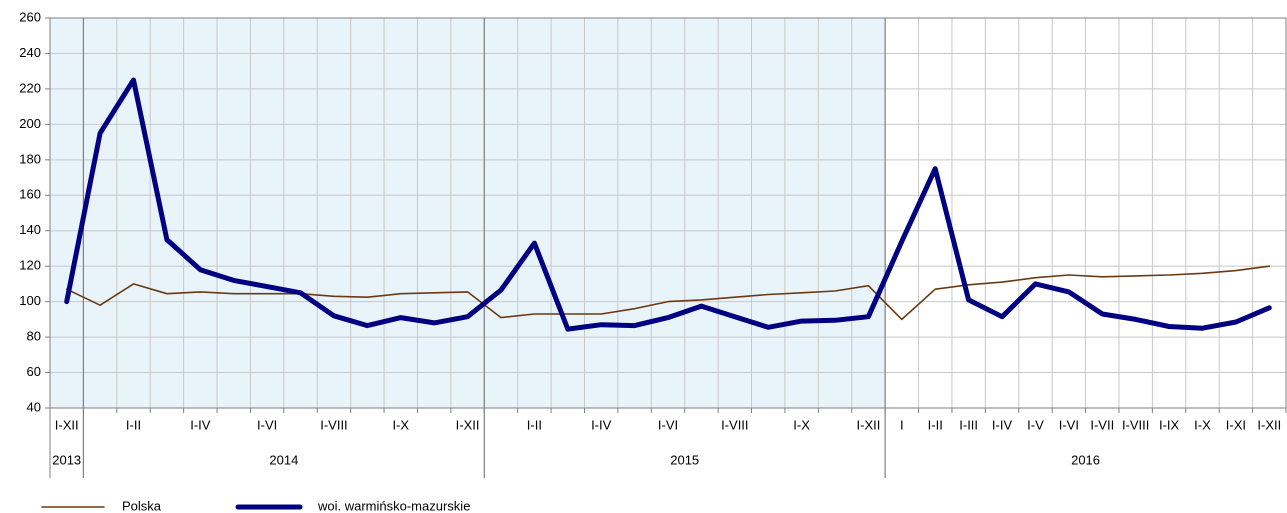 The image size is (1287, 513). What do you see at coordinates (142, 505) in the screenshot?
I see `legend-label: Polska` at bounding box center [142, 505].